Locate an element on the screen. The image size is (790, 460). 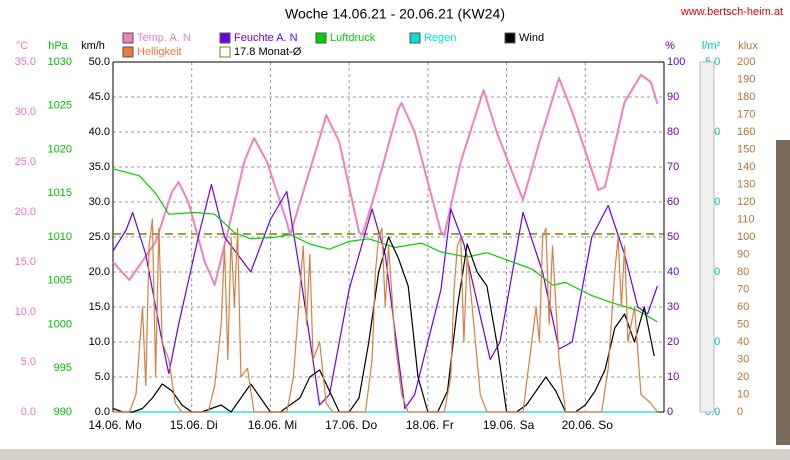
y-tick-label: 40.0 is located at coordinates (99, 132).